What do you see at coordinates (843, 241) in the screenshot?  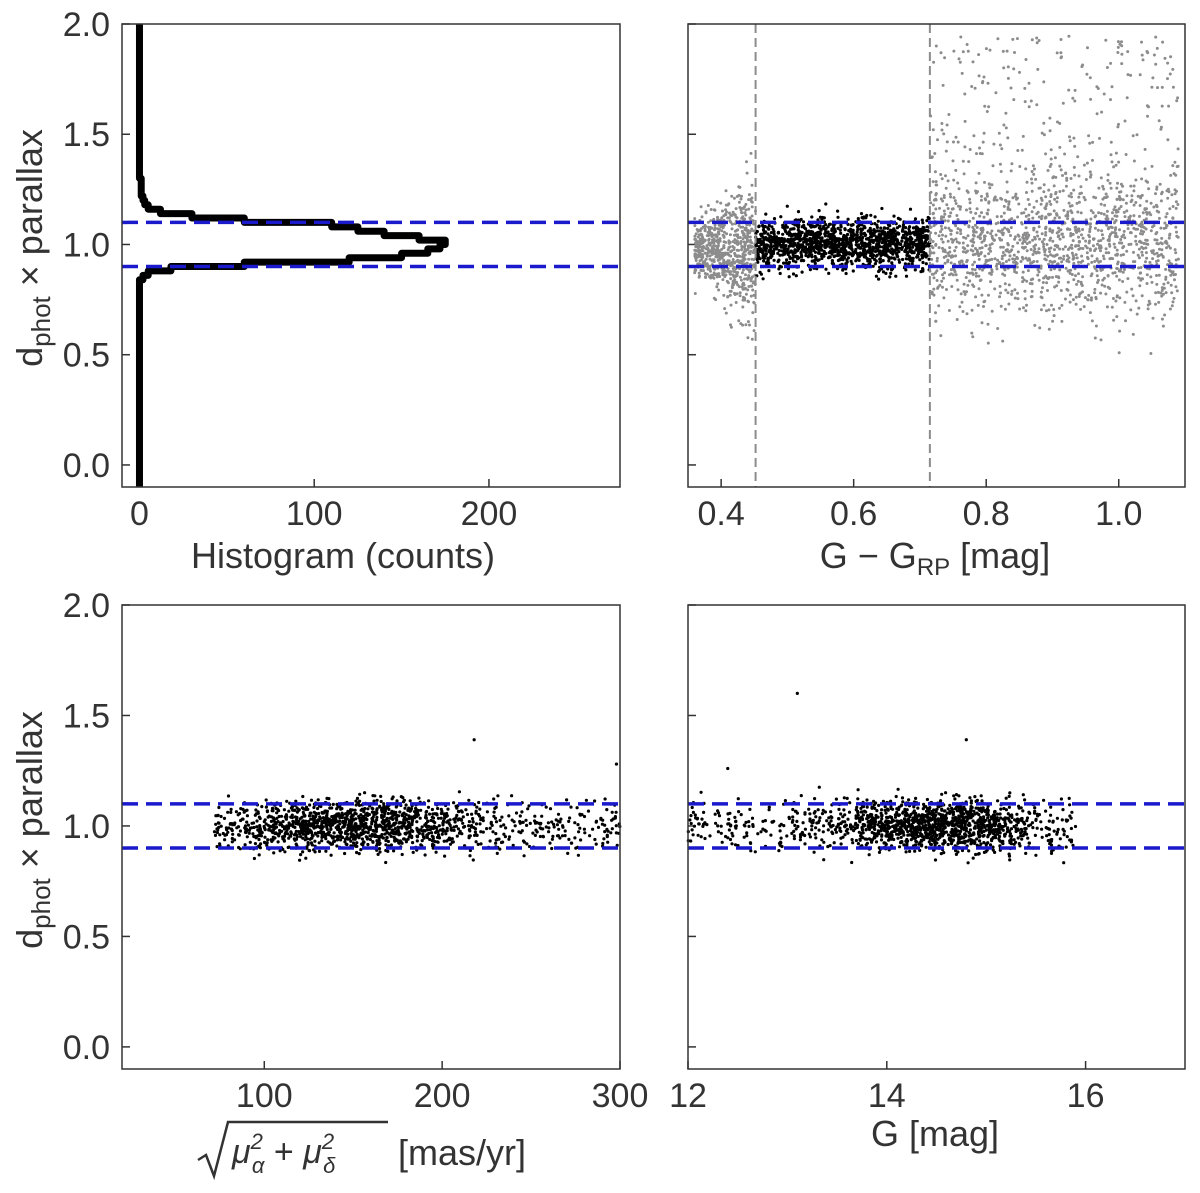 I see `series-selected` at bounding box center [843, 241].